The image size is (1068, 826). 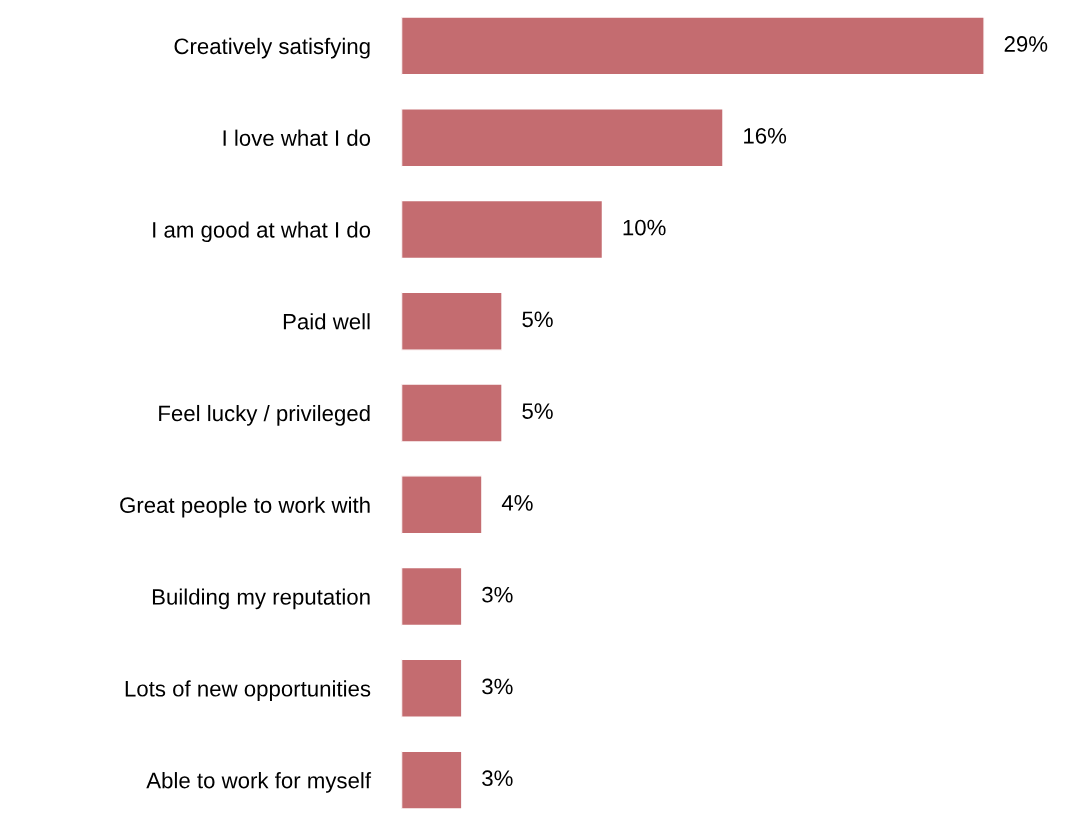 What do you see at coordinates (245, 507) in the screenshot?
I see `y-tick-label: Great people to work with` at bounding box center [245, 507].